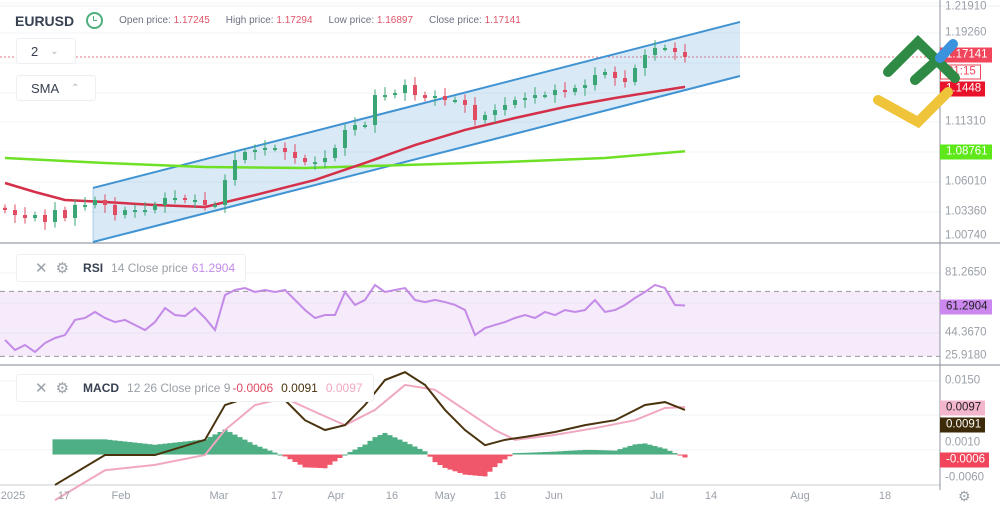 The image size is (1000, 512). What do you see at coordinates (45, 20) in the screenshot?
I see `symbol-name: EURUSD` at bounding box center [45, 20].